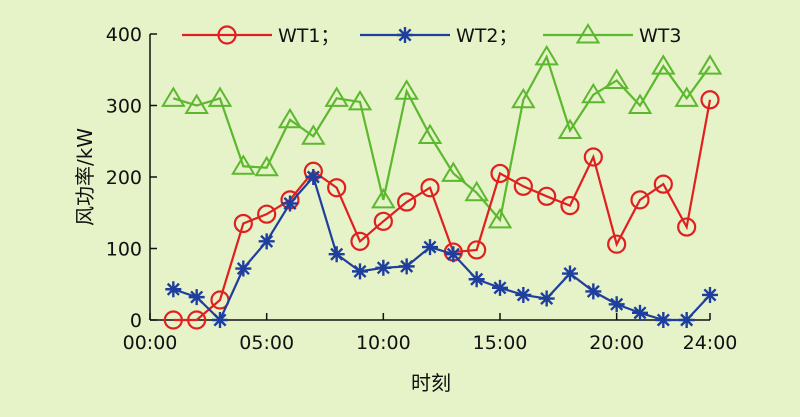 The height and width of the screenshot is (417, 800). Describe the element at coordinates (438, 36) in the screenshot. I see `legend-item-wt2: WT2；` at that location.